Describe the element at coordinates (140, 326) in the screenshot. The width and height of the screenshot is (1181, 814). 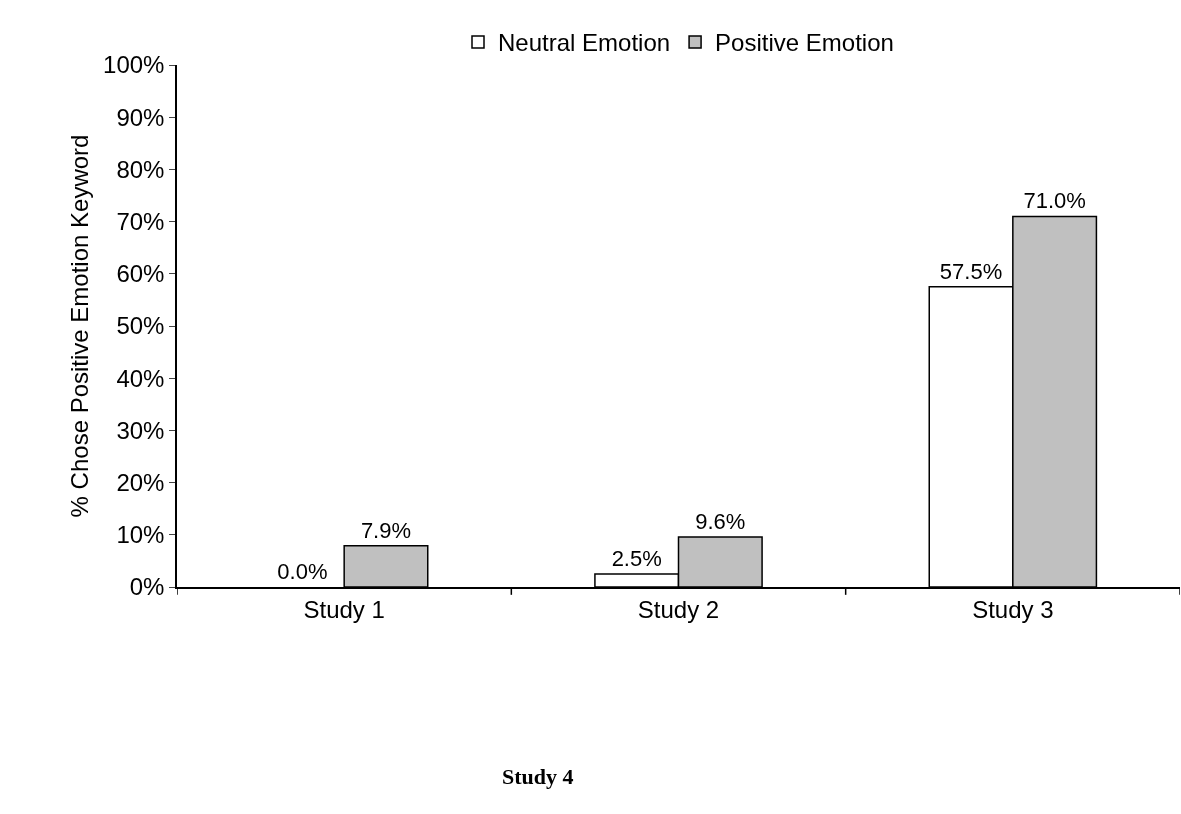
I see `y-tick-label: 50%` at that location.